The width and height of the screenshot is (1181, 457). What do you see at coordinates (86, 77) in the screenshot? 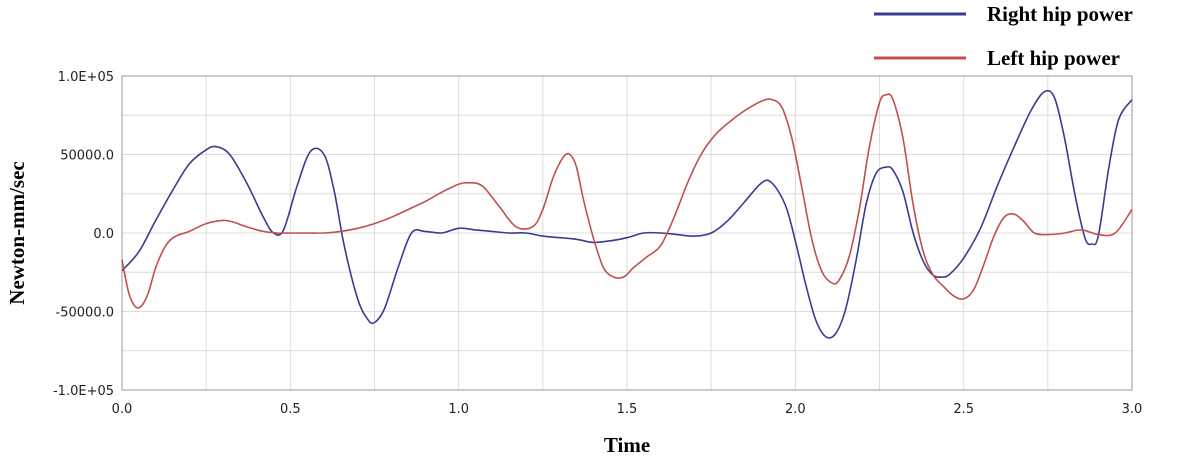
I see `y-tick-label: 1.0E+05` at bounding box center [86, 77].